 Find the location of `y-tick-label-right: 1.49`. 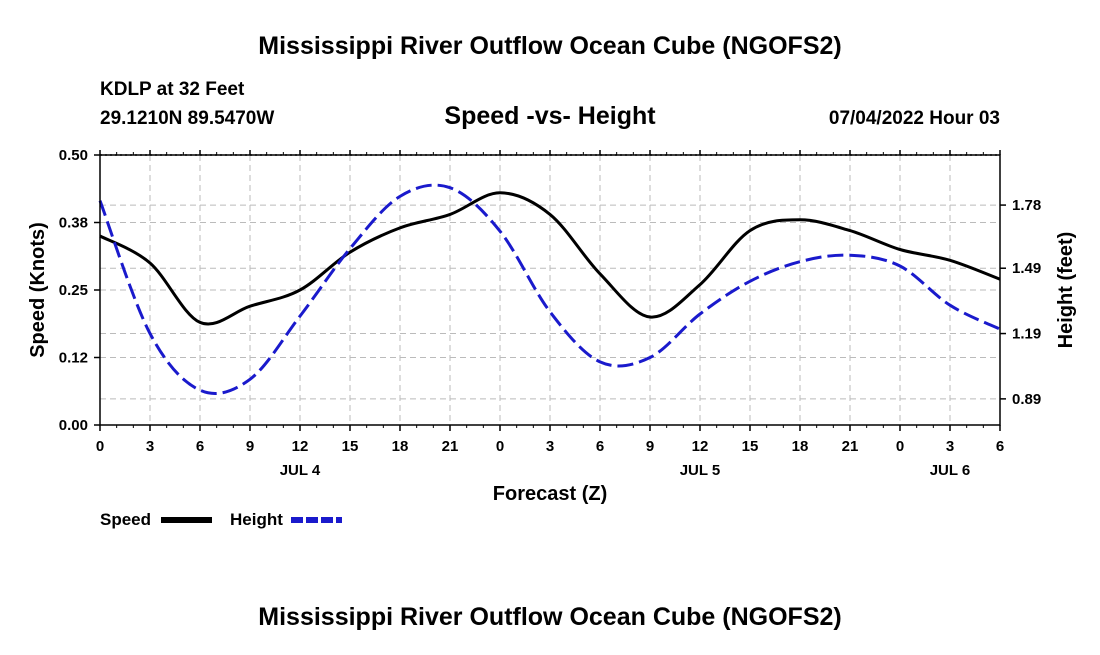

y-tick-label-right: 1.49 is located at coordinates (1026, 268).